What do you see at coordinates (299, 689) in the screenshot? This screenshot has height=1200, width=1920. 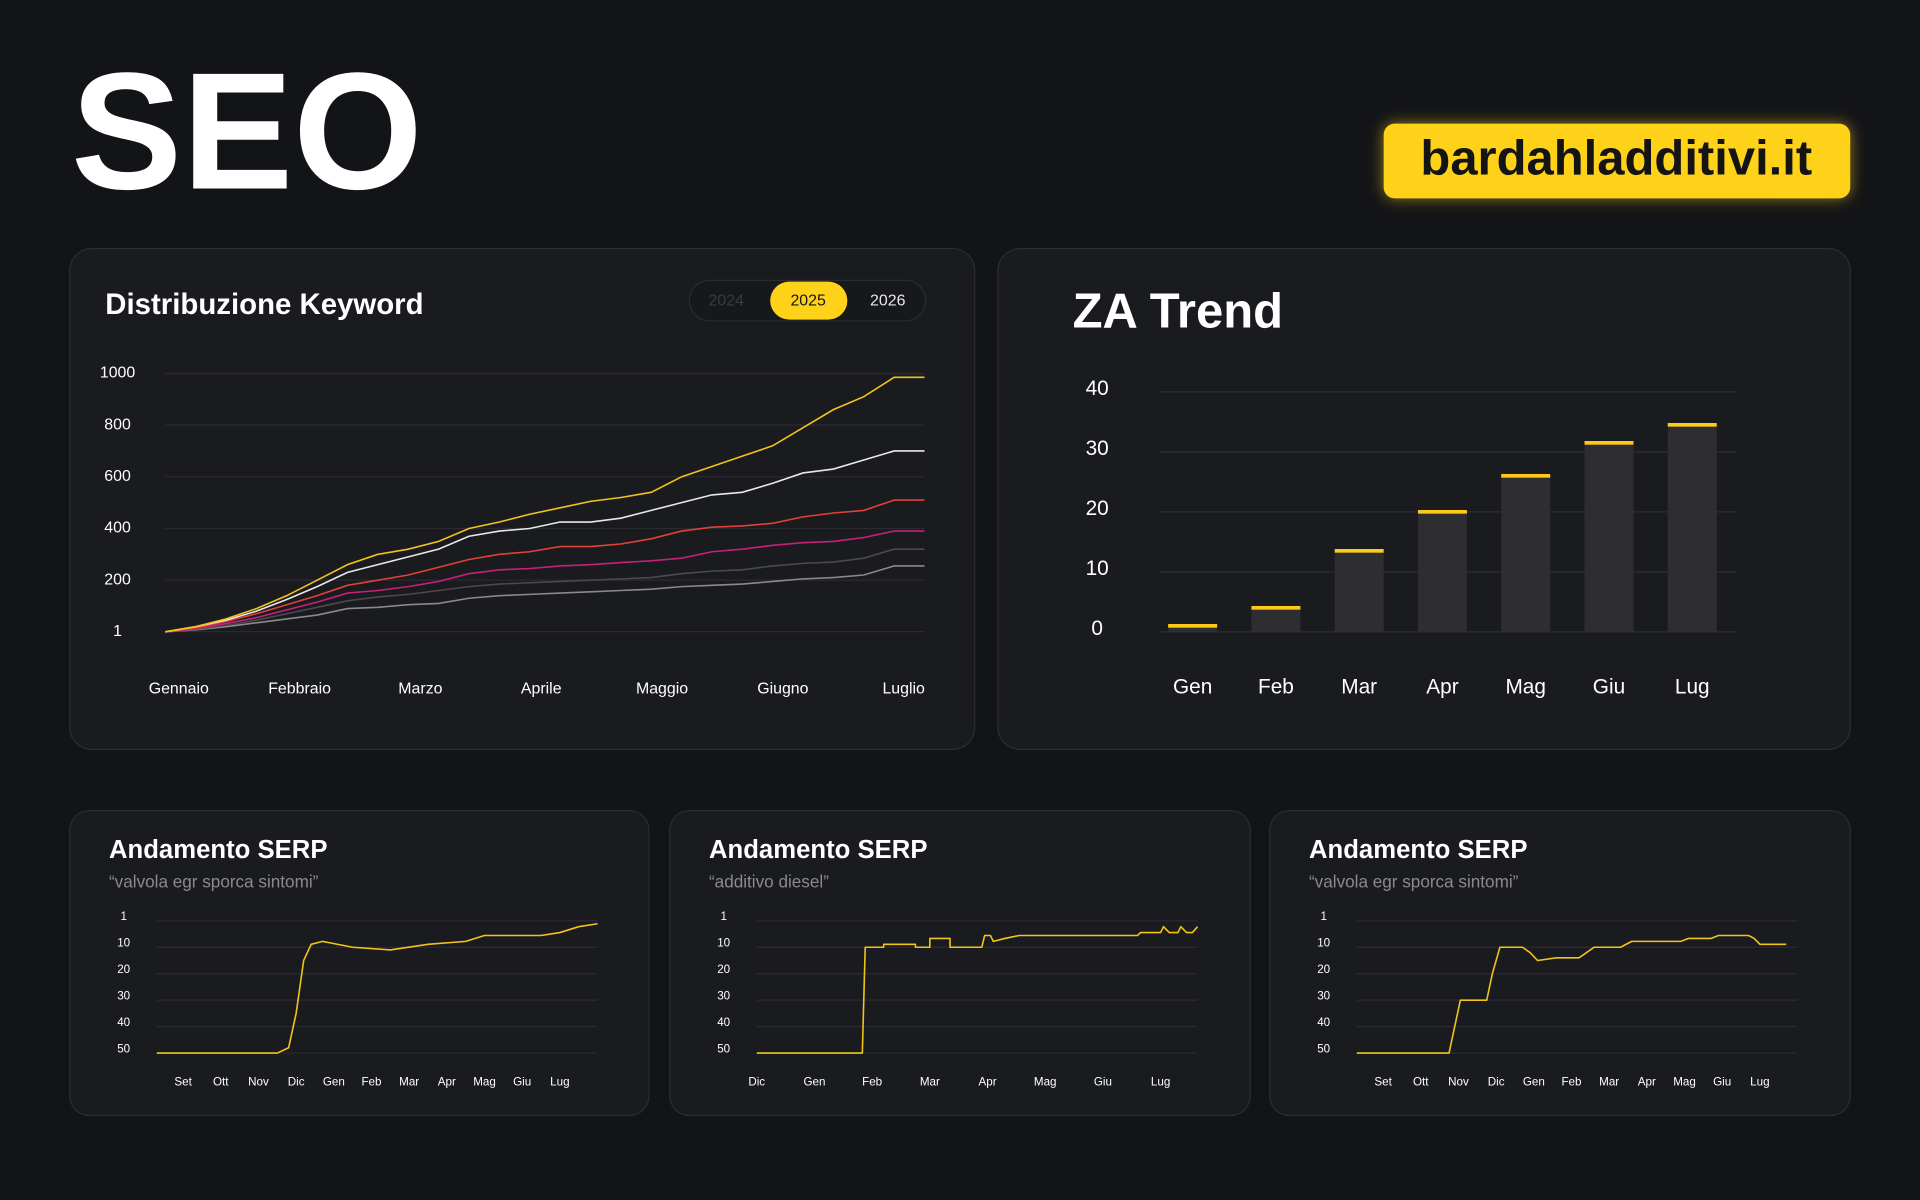 I see `x-tick-label: Febbraio` at bounding box center [299, 689].